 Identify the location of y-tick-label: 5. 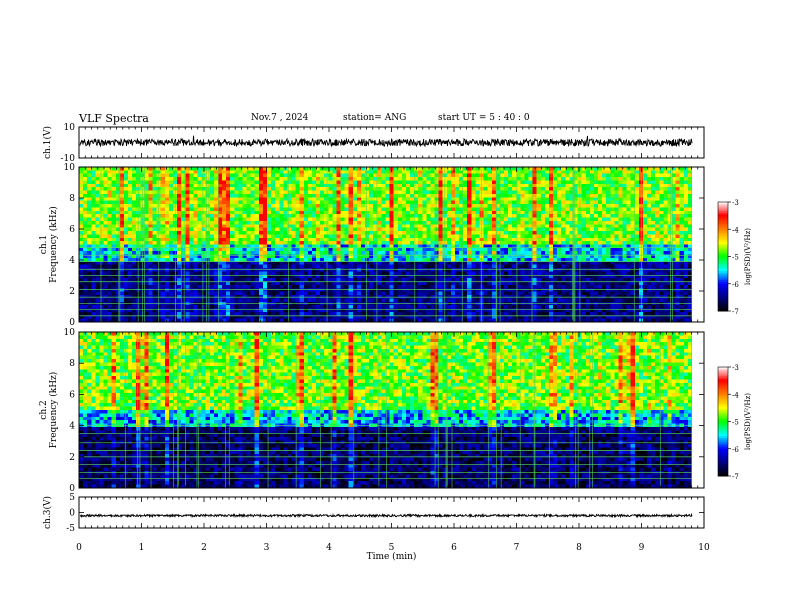
(72, 498).